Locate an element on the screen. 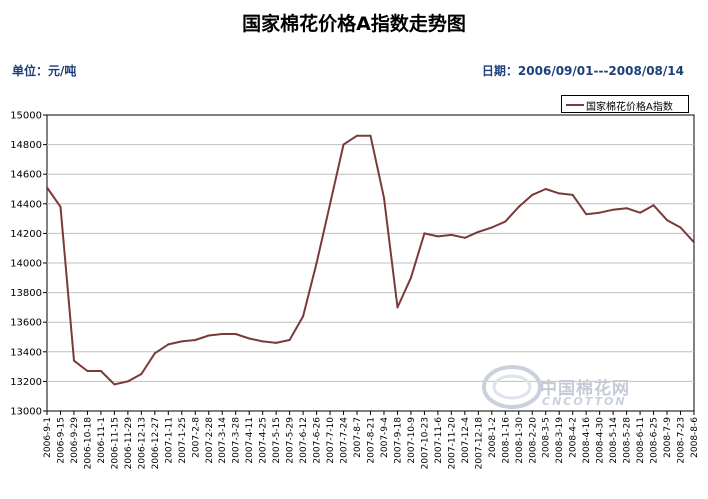 The width and height of the screenshot is (708, 499). chart-legend: 国家棉花价格A指数 is located at coordinates (625, 104).